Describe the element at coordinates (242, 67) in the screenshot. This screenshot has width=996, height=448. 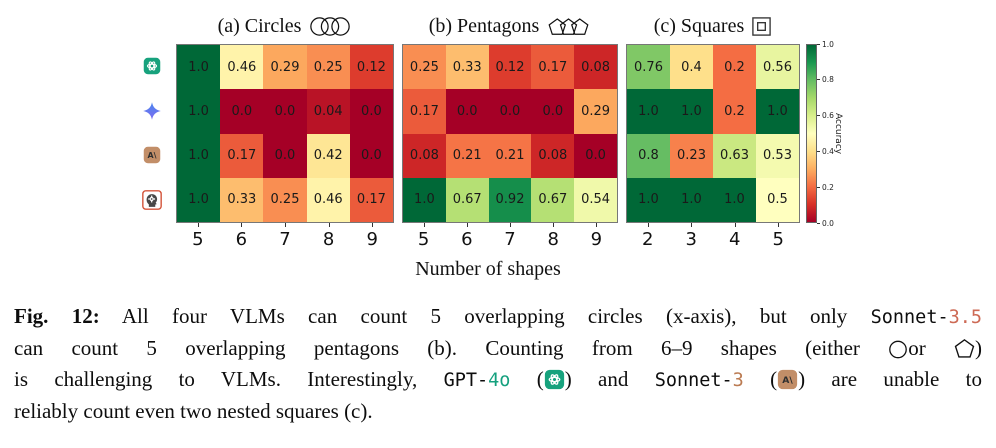
I see `heatmap-cell: 0.46` at that location.